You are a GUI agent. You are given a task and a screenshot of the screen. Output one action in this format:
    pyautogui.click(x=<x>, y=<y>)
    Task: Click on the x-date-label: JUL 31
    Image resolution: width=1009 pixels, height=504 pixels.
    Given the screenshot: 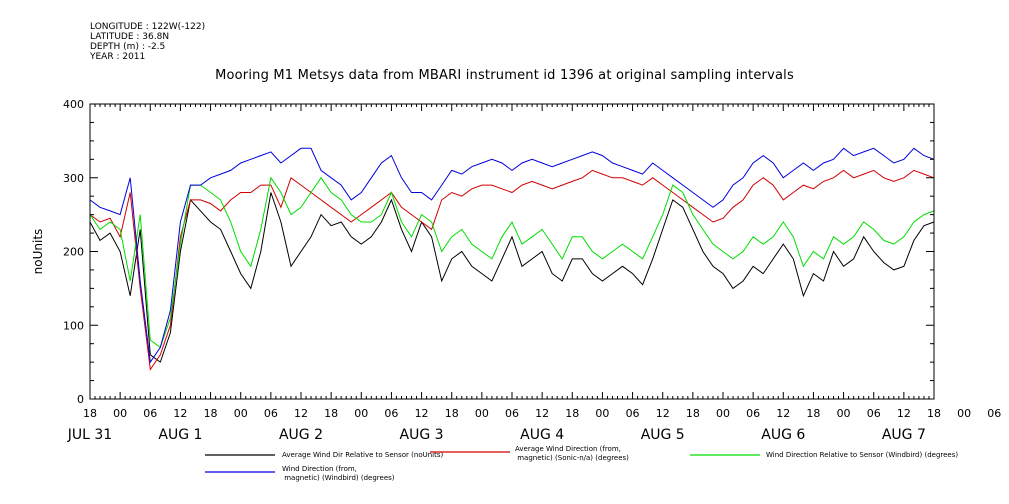 What is the action you would take?
    pyautogui.click(x=89, y=435)
    